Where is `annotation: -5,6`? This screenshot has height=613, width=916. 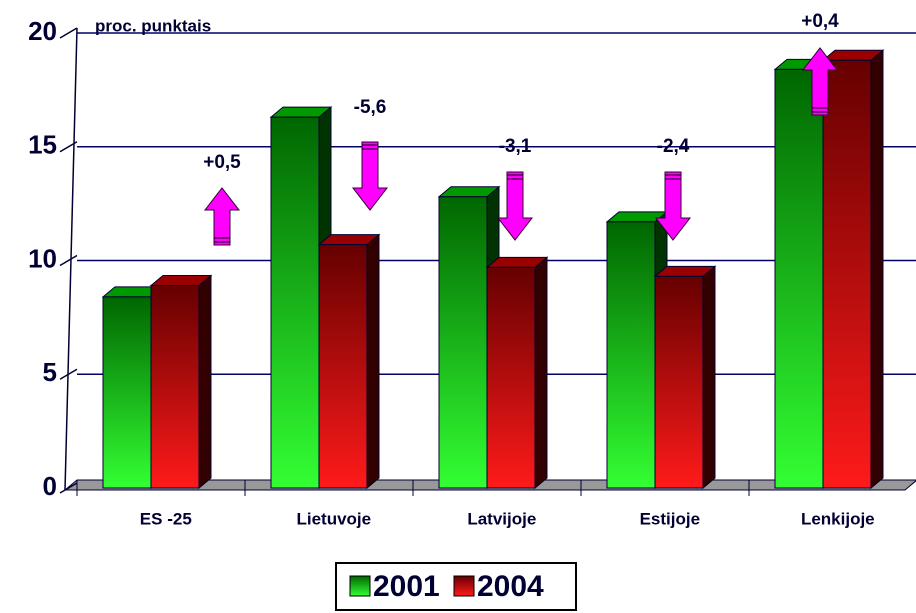 annotation: -5,6 is located at coordinates (370, 107).